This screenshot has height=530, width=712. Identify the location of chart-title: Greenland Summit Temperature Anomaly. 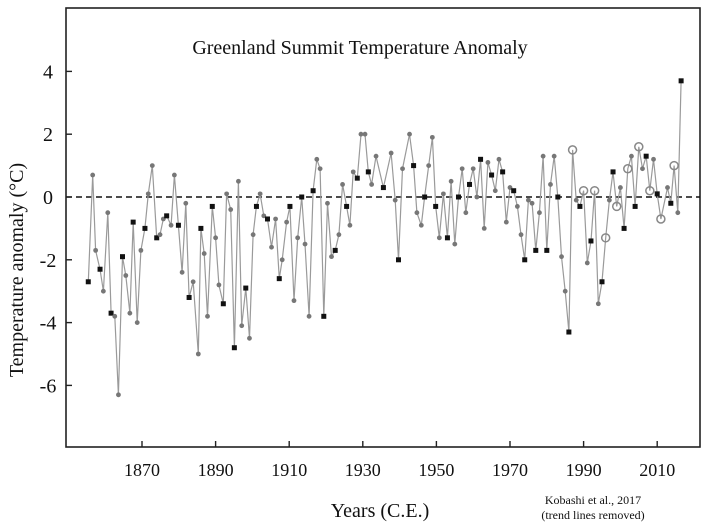
(359, 48).